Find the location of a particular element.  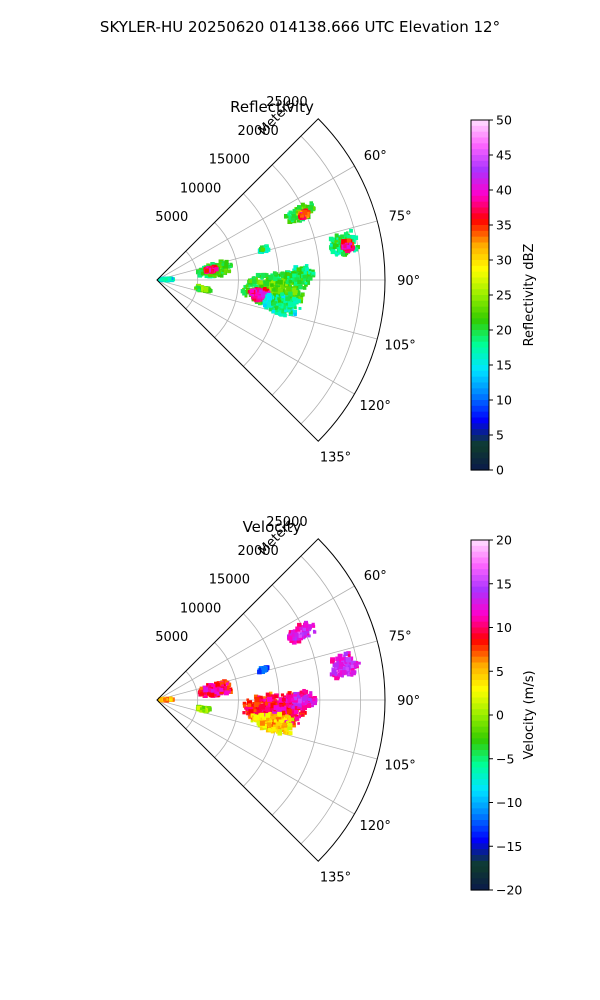

radial-tick-label: 10000 is located at coordinates (200, 188).